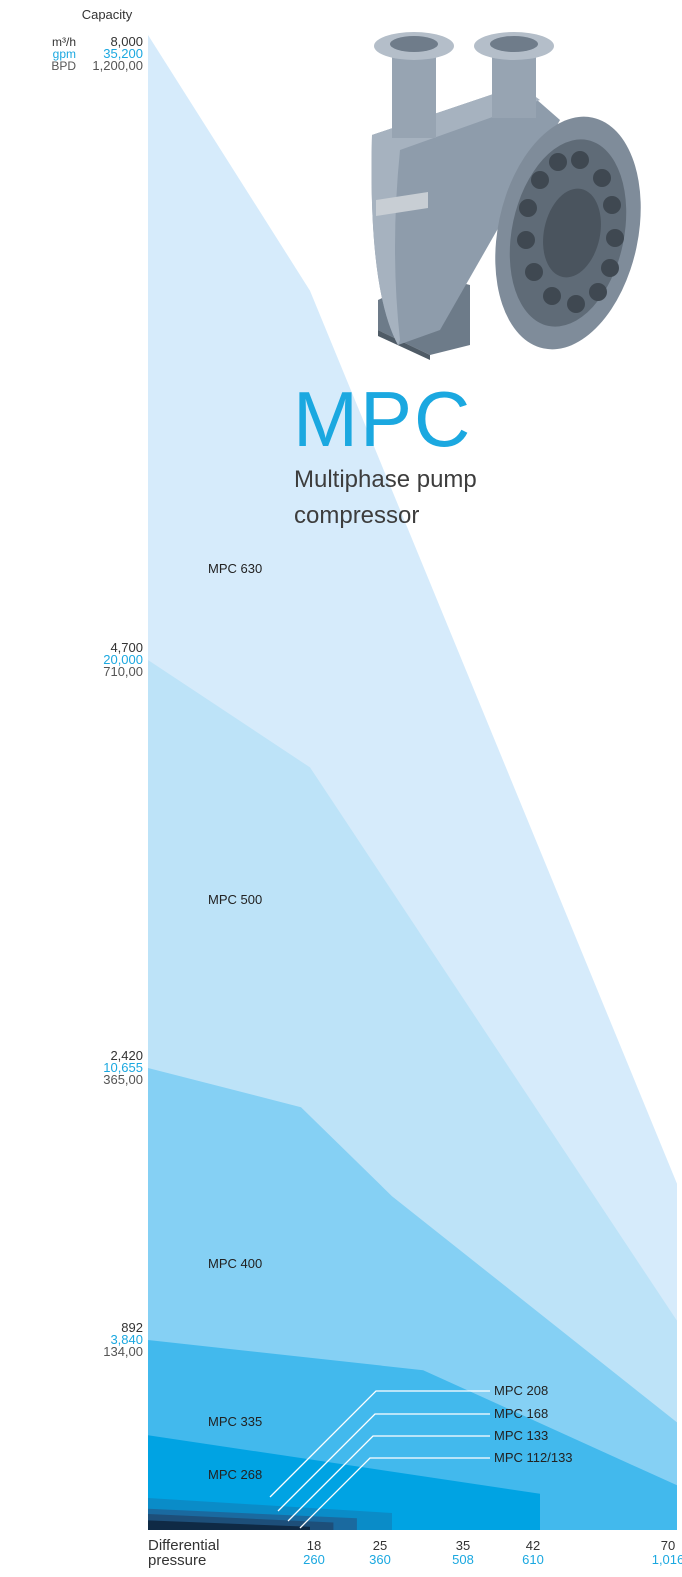  What do you see at coordinates (521, 1413) in the screenshot?
I see `series-label-mpc-168: MPC 168` at bounding box center [521, 1413].